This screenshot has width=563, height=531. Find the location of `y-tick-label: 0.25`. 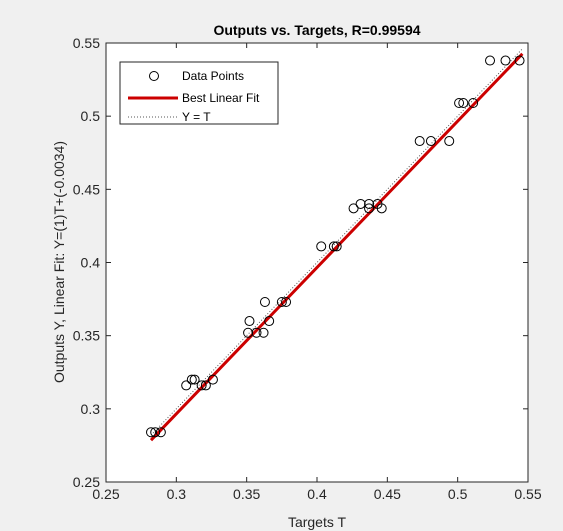

y-tick-label: 0.25 is located at coordinates (86, 482).